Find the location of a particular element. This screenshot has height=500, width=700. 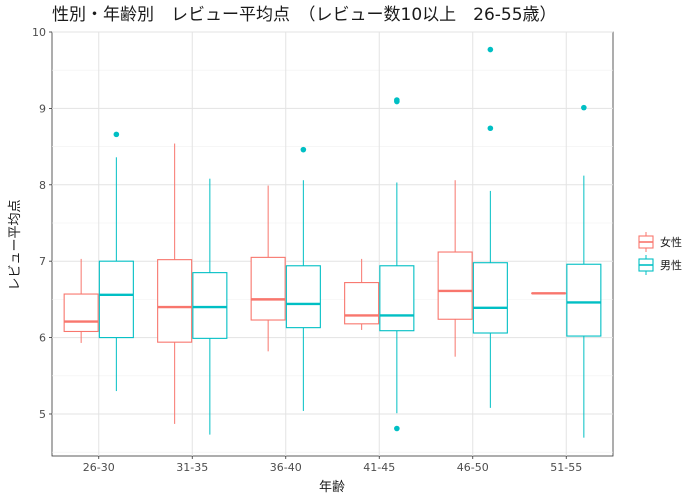

chart-title: 性別・年齢別 レビュー平均点 （レビュー数10以上 26-55歳） is located at coordinates (304, 15).